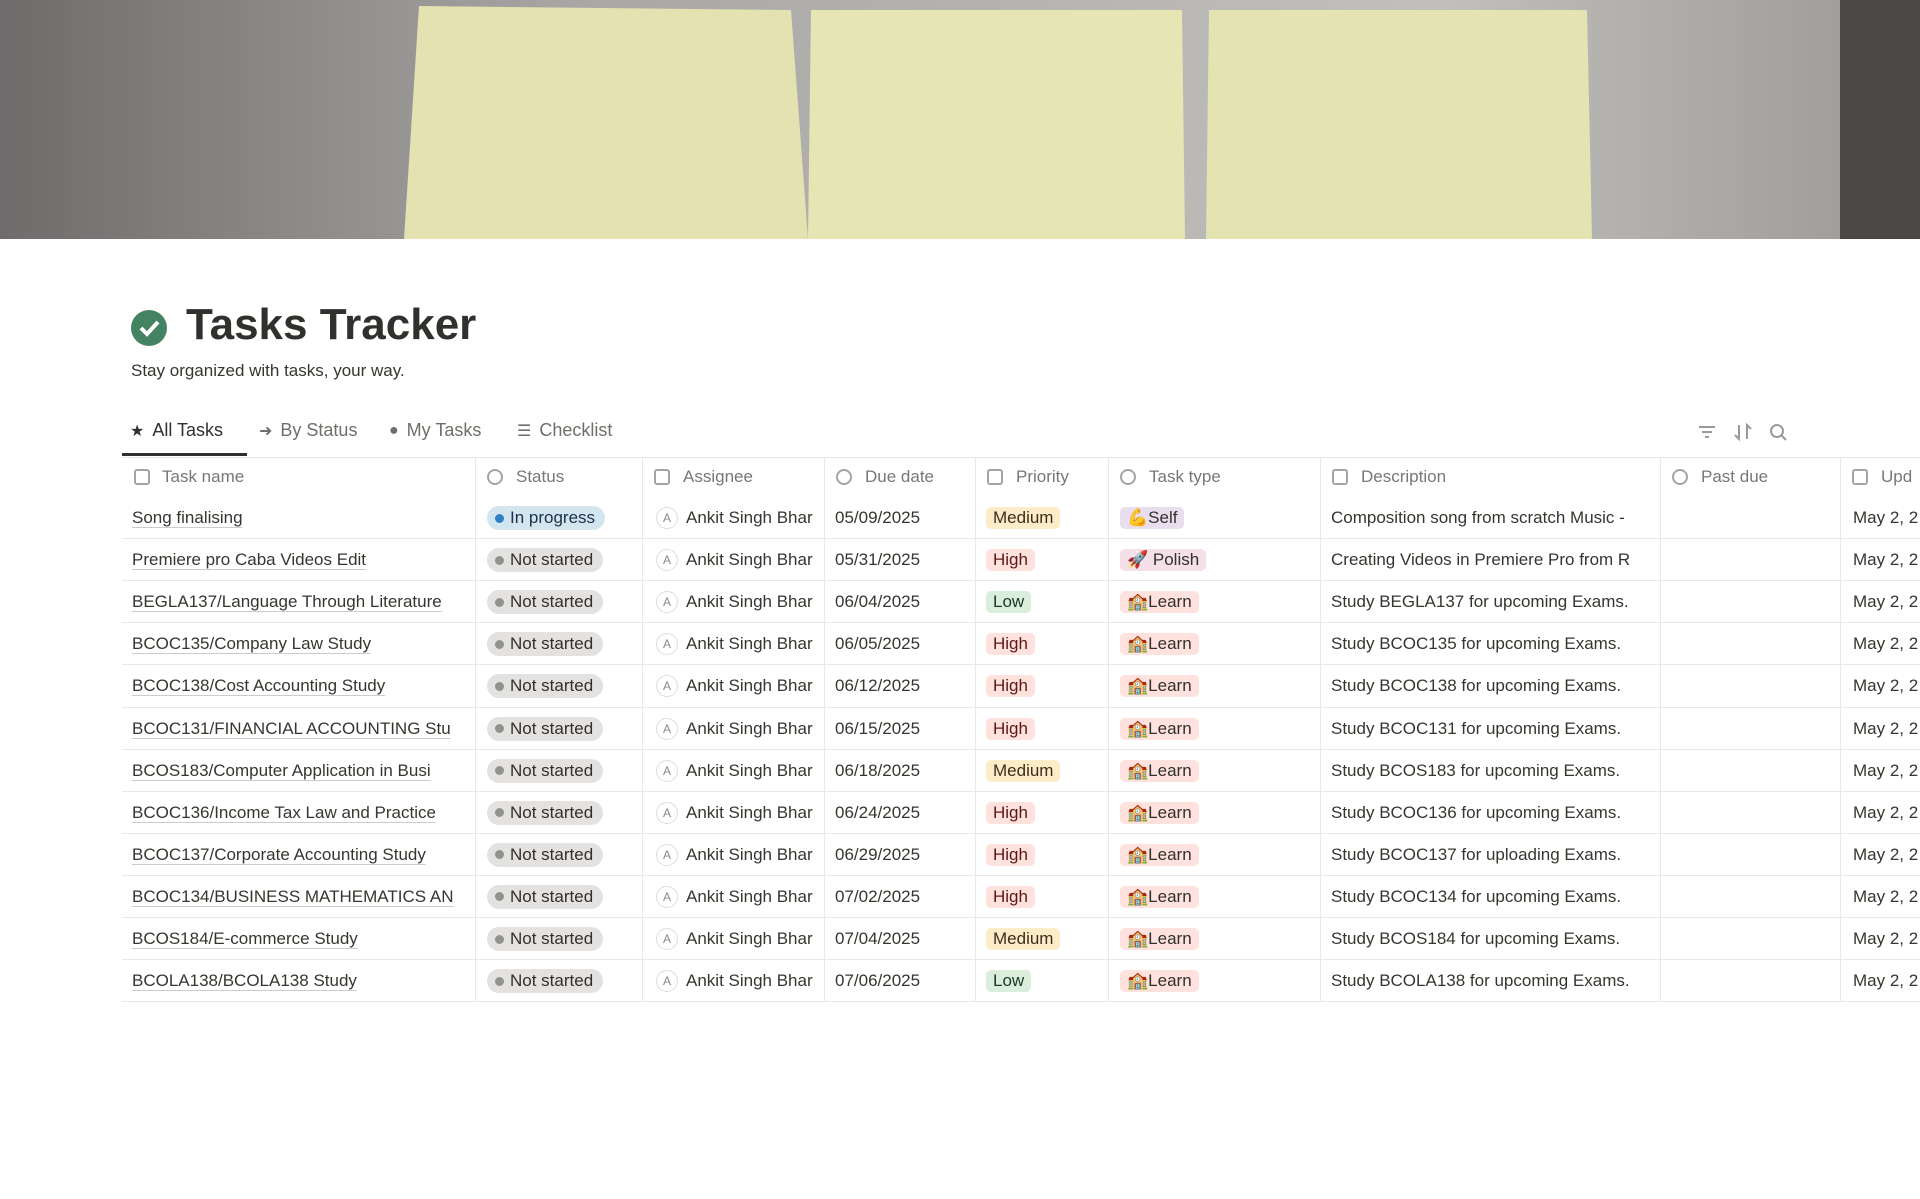  Describe the element at coordinates (1490, 477) in the screenshot. I see `column-header: Description` at that location.